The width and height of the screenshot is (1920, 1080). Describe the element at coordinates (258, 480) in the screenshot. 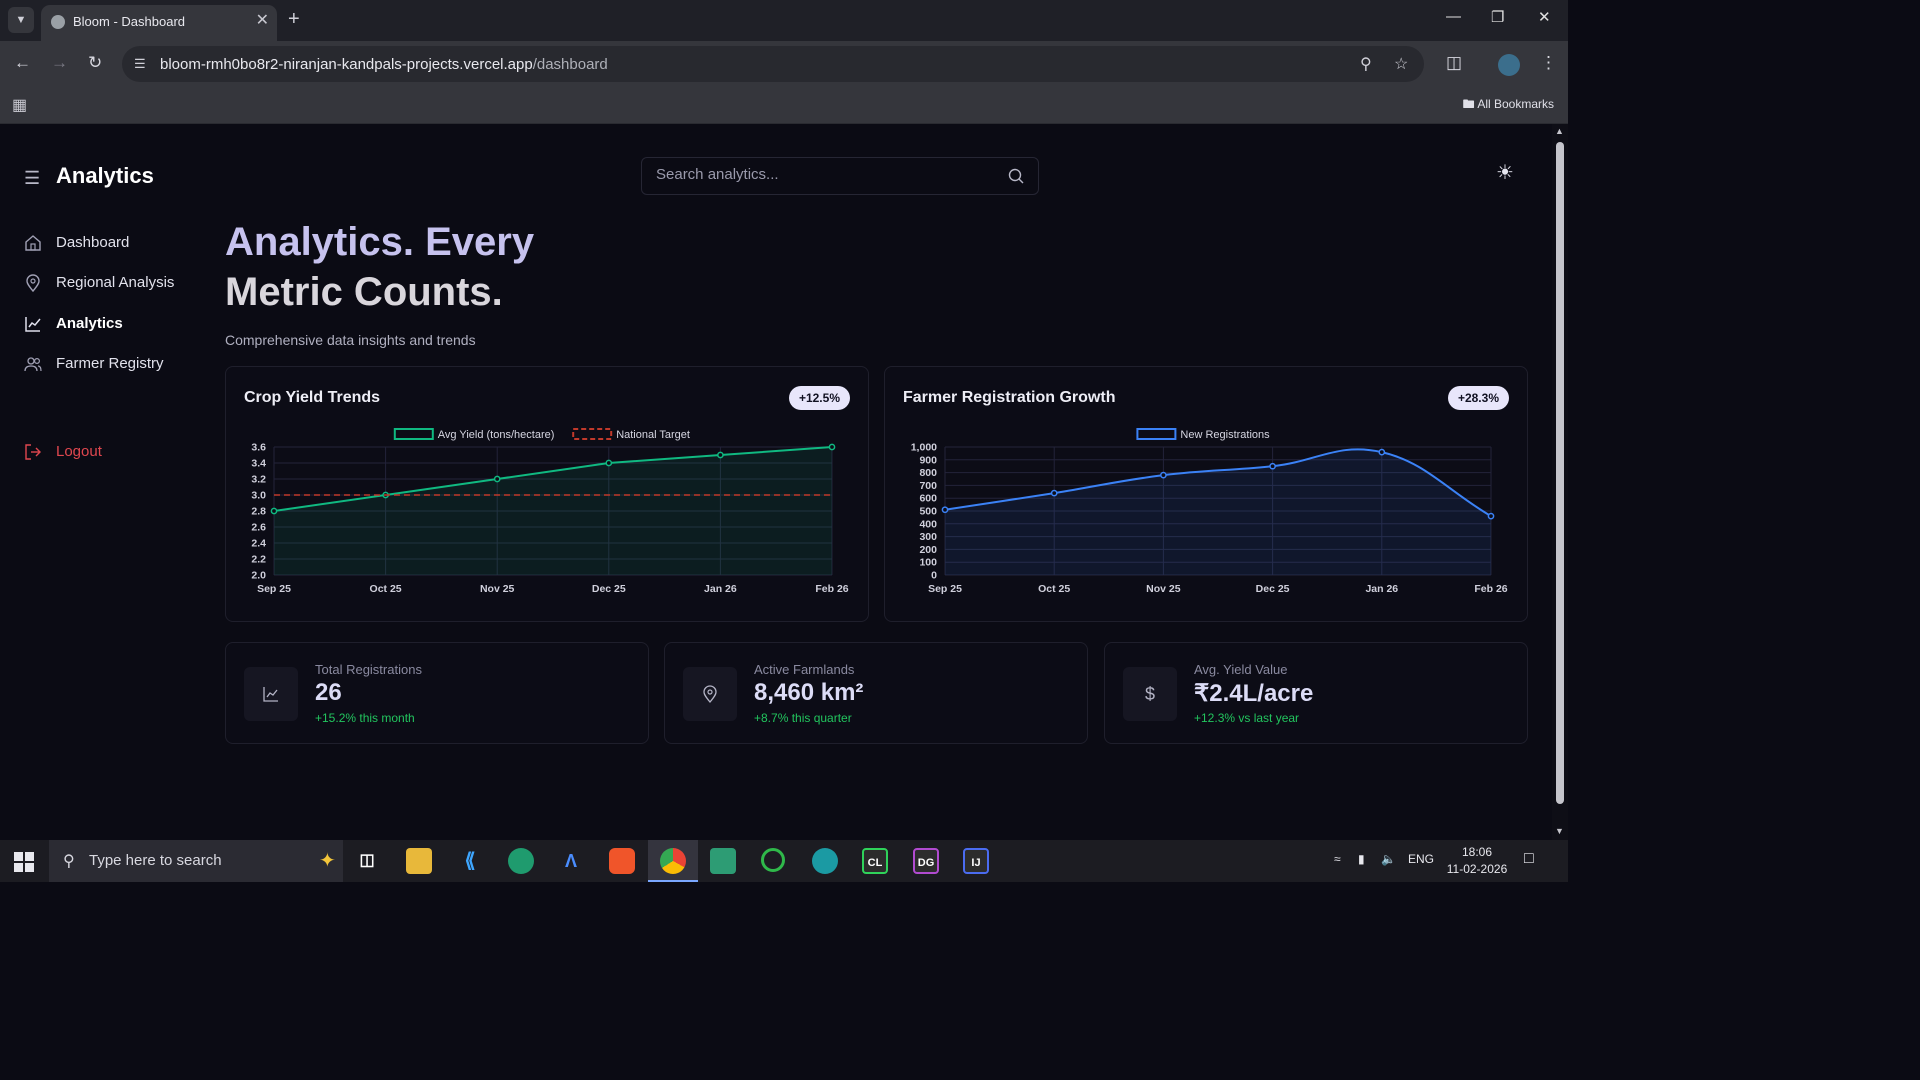

I see `y-tick-label: 3.2` at that location.